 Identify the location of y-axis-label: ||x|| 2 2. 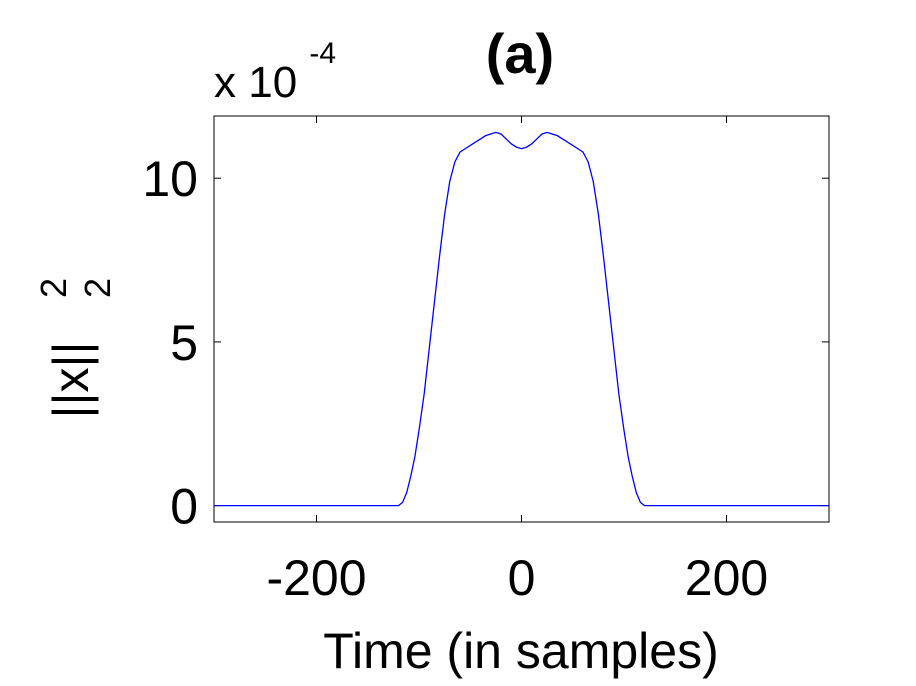
(75, 348).